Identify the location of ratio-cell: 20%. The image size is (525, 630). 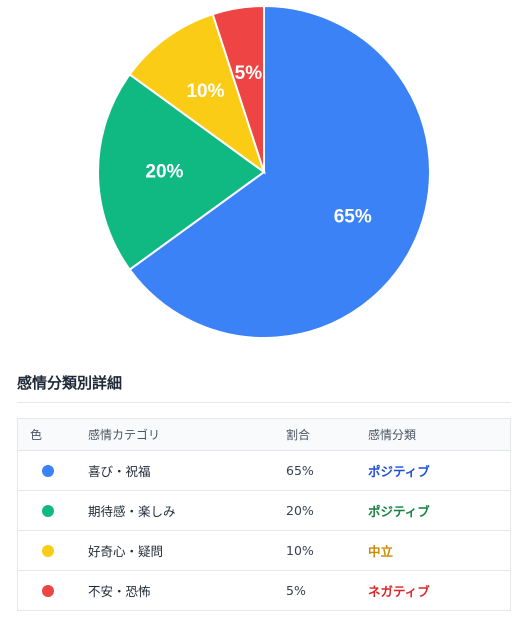
(315, 509).